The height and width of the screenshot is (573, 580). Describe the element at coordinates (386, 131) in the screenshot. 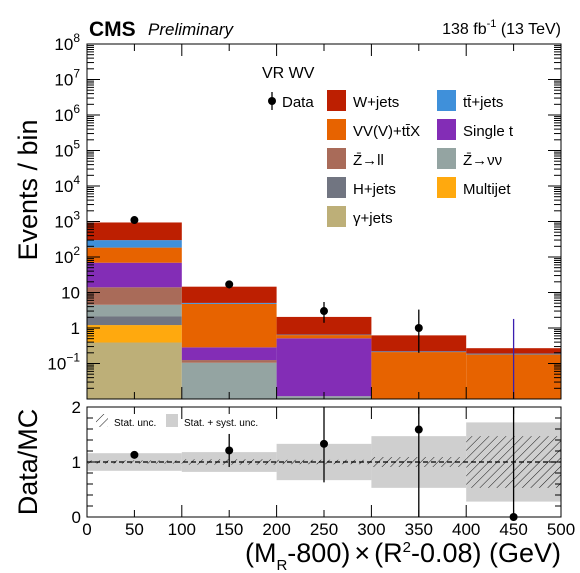

I see `legend-vv-v-tt-x-label: VV(V)+tt̄X` at that location.